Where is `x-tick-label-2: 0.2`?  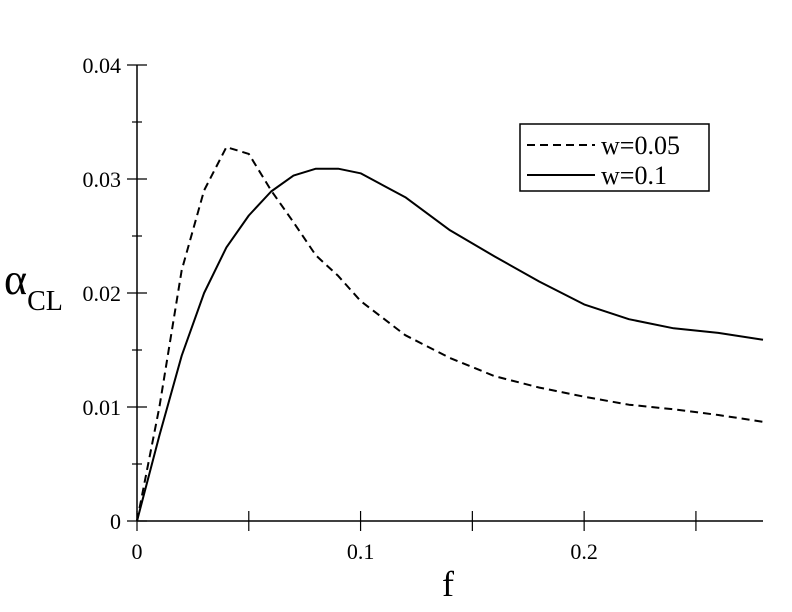
x-tick-label-2: 0.2 is located at coordinates (584, 551).